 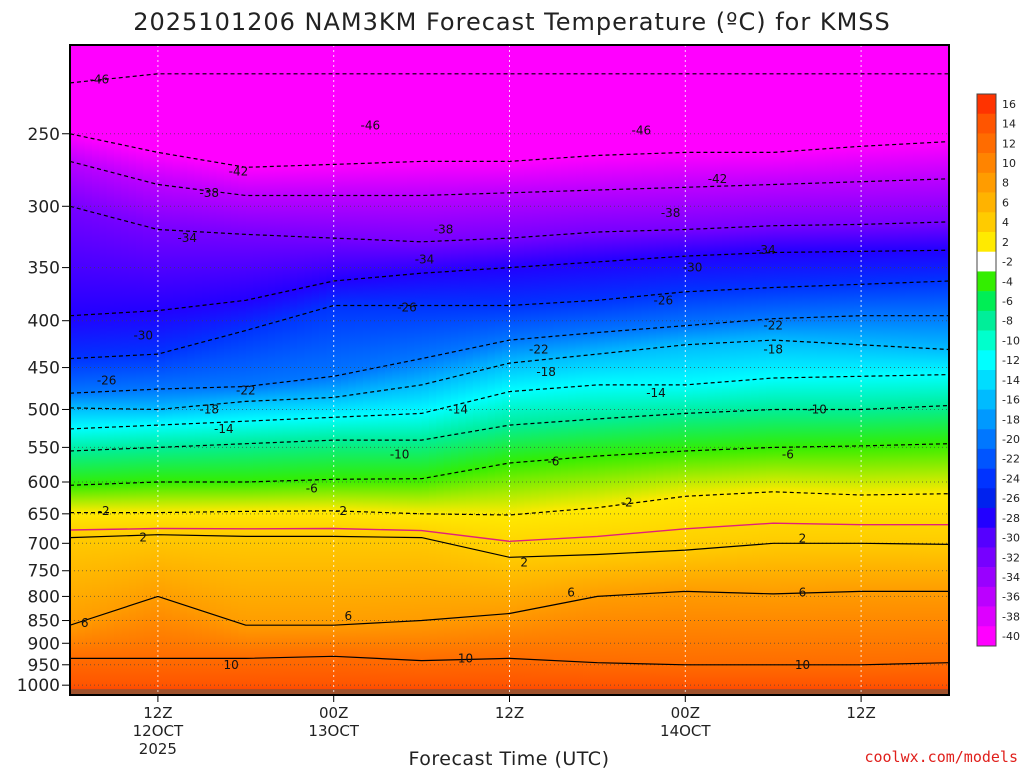 I want to click on contour-label-text: -22, so click(x=539, y=349).